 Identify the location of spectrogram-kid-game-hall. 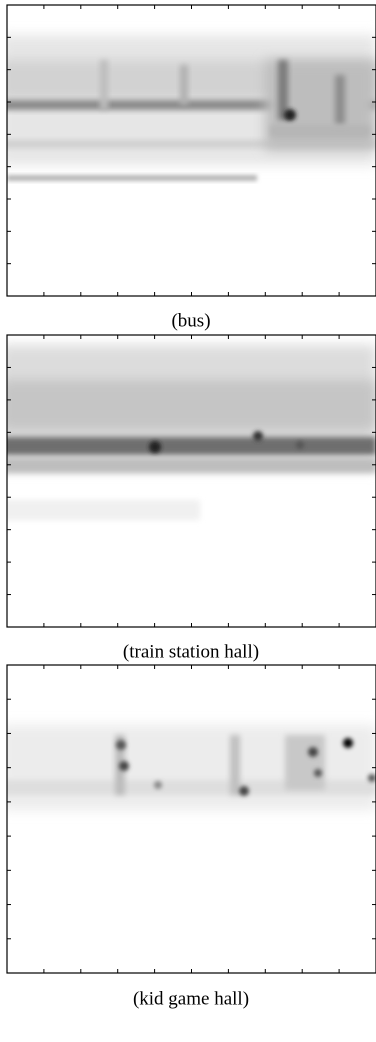
(191, 767).